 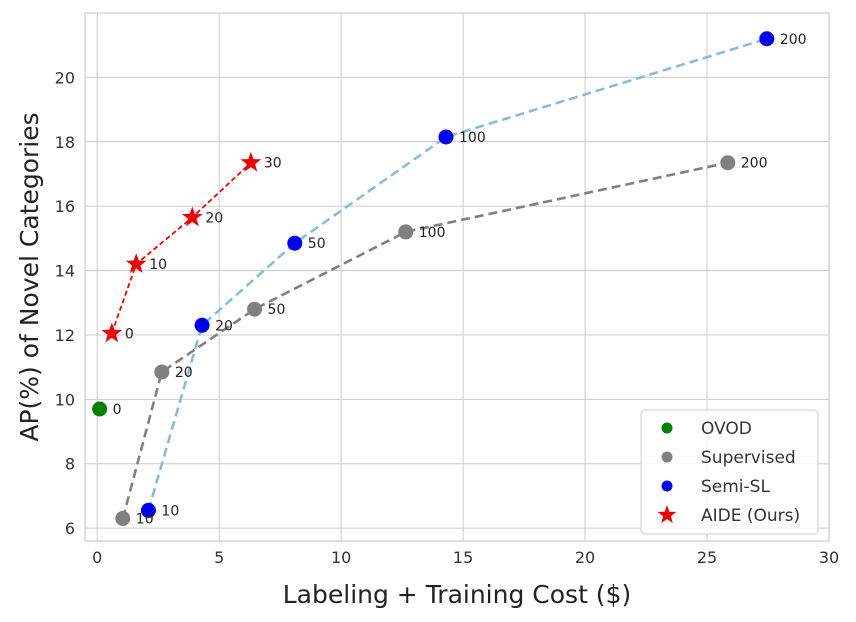 I want to click on aide-ours-point-label: 10, so click(x=158, y=265).